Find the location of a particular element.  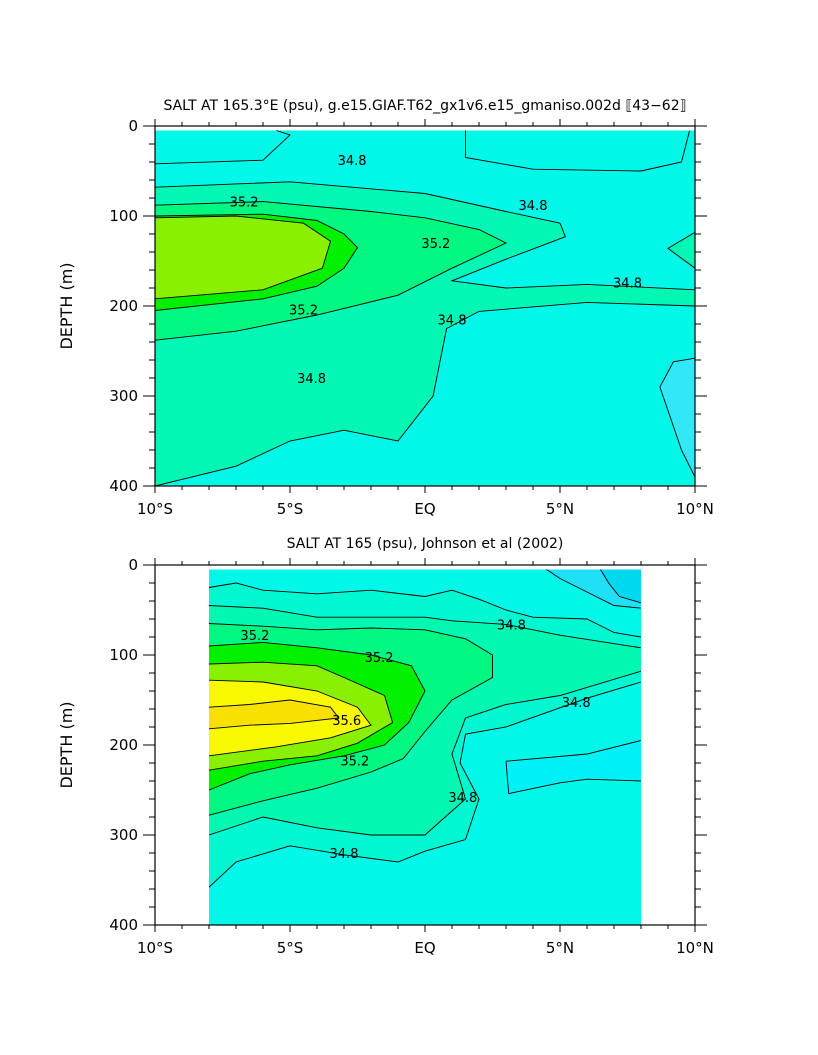

panel-title: SALT AT 165 (psu), Johnson et al (2002) is located at coordinates (425, 544).